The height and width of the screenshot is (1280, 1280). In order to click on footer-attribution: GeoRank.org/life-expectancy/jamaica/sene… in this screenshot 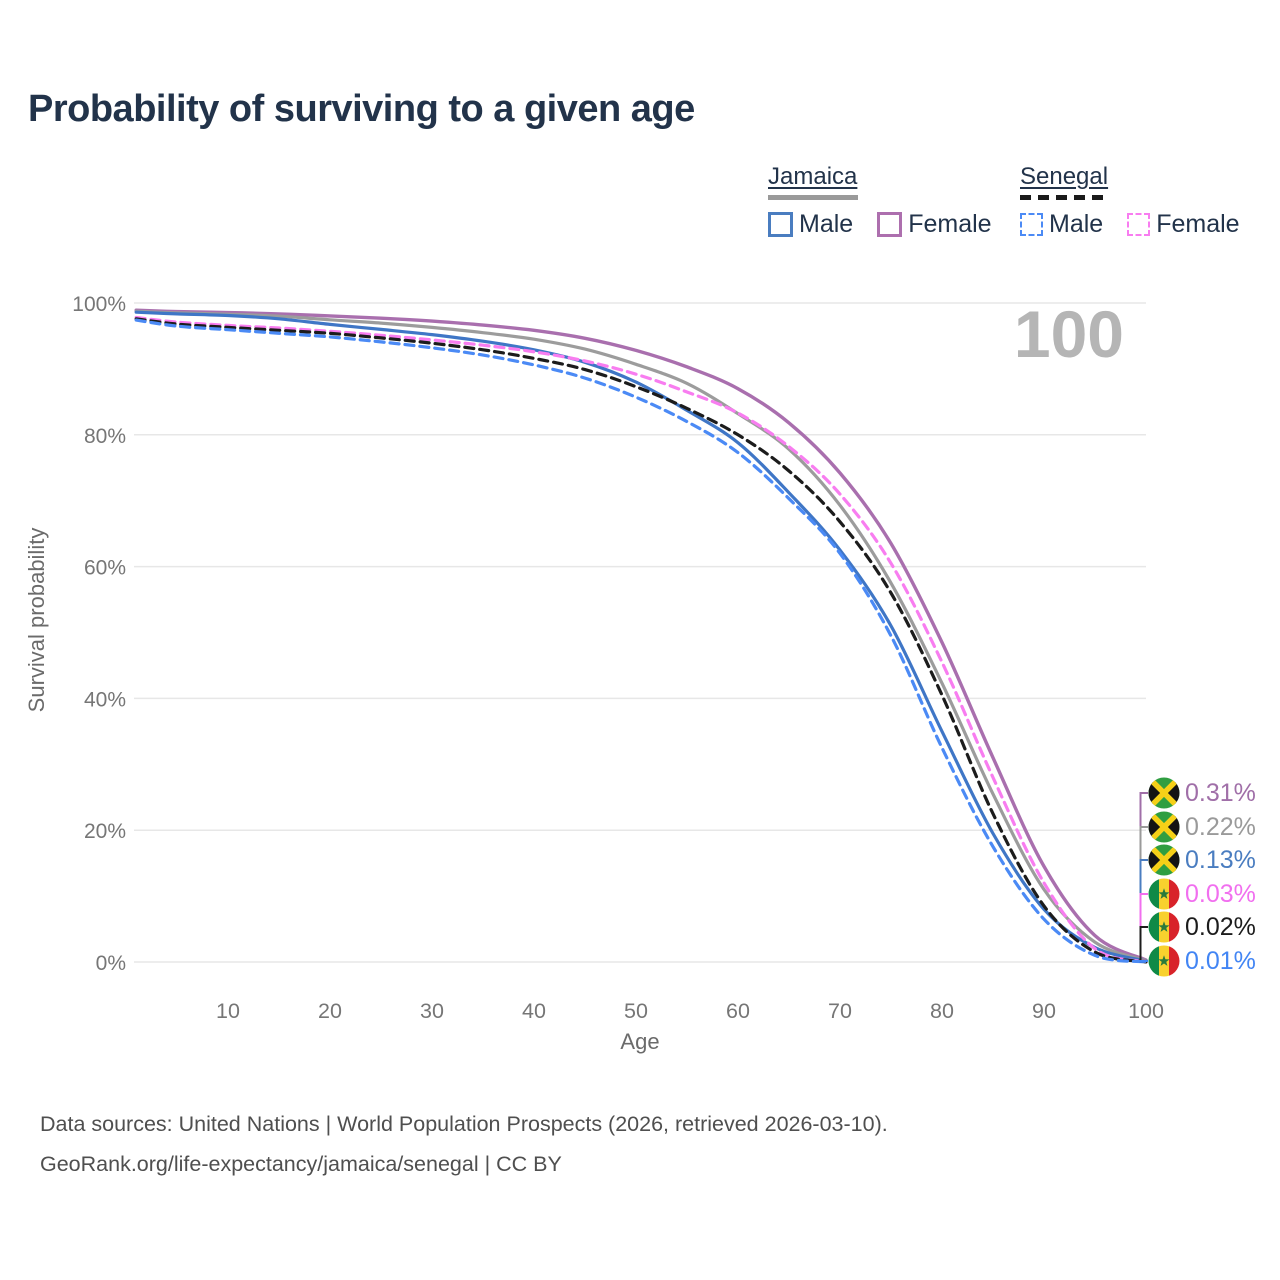, I will do `click(301, 1164)`.